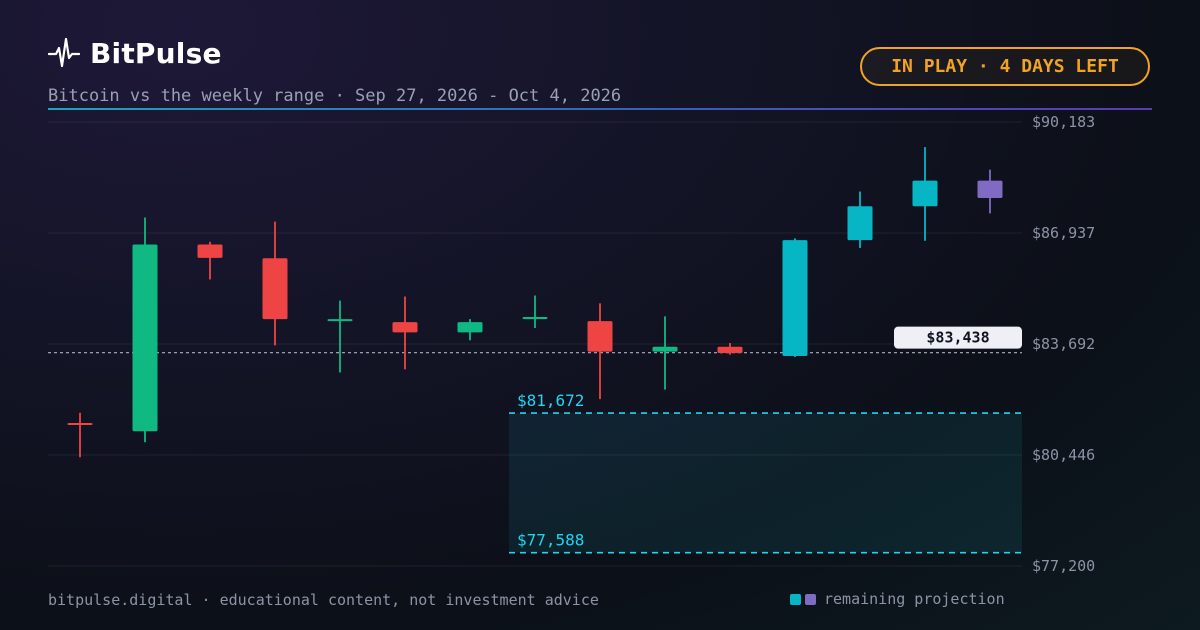 The height and width of the screenshot is (630, 1200). Describe the element at coordinates (64, 52) in the screenshot. I see `pulse-icon` at that location.